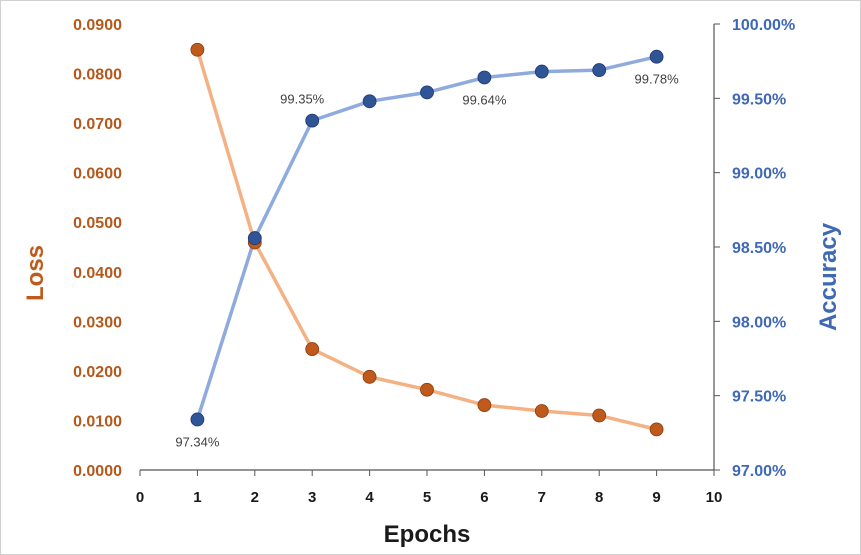 Image resolution: width=861 pixels, height=555 pixels. What do you see at coordinates (759, 397) in the screenshot?
I see `right-tick-label: 97.50%` at bounding box center [759, 397].